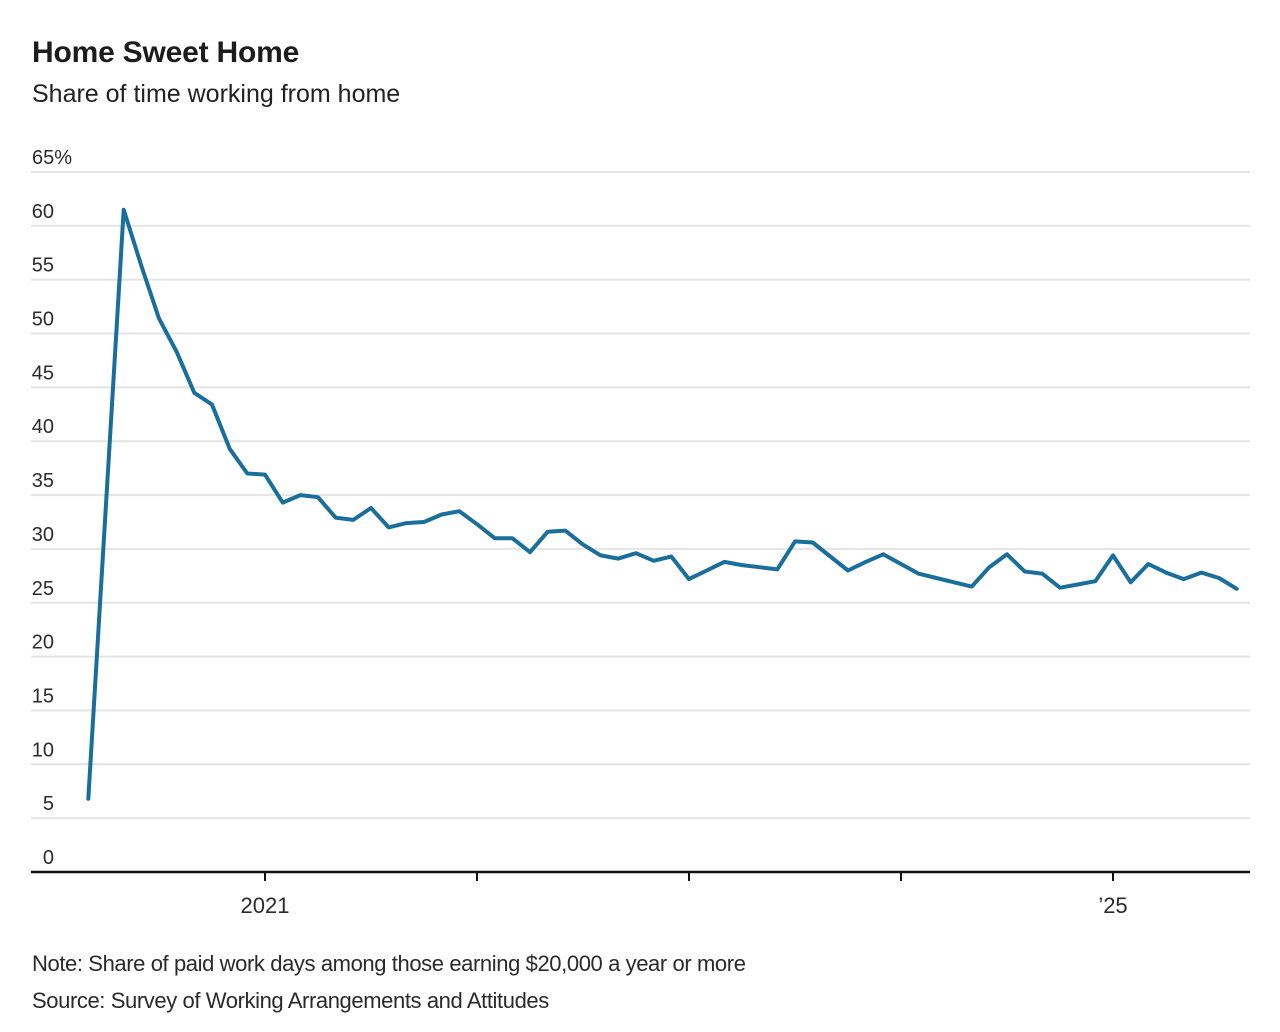  I want to click on y-tick-label: 15, so click(43, 696).